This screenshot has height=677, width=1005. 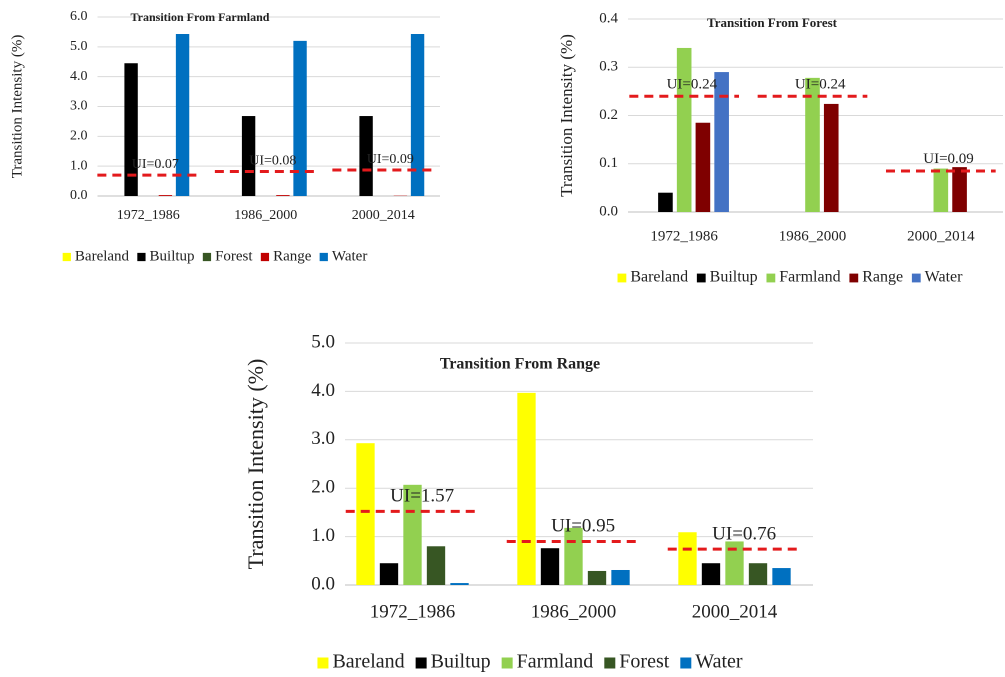 What do you see at coordinates (200, 17) in the screenshot?
I see `chart-title: Transition From Farmland` at bounding box center [200, 17].